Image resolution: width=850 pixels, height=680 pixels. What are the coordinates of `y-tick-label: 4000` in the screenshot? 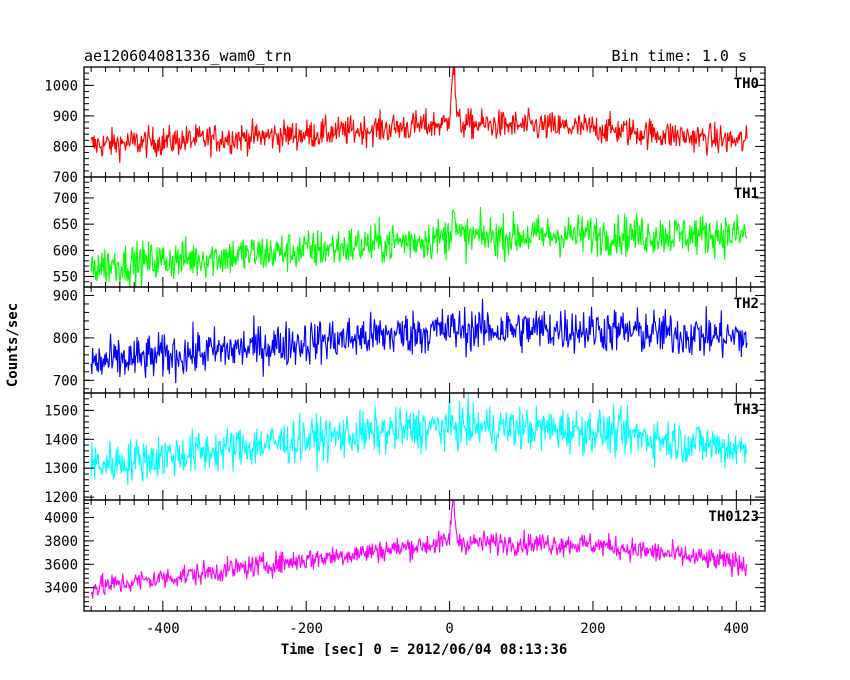 It's located at (61, 519).